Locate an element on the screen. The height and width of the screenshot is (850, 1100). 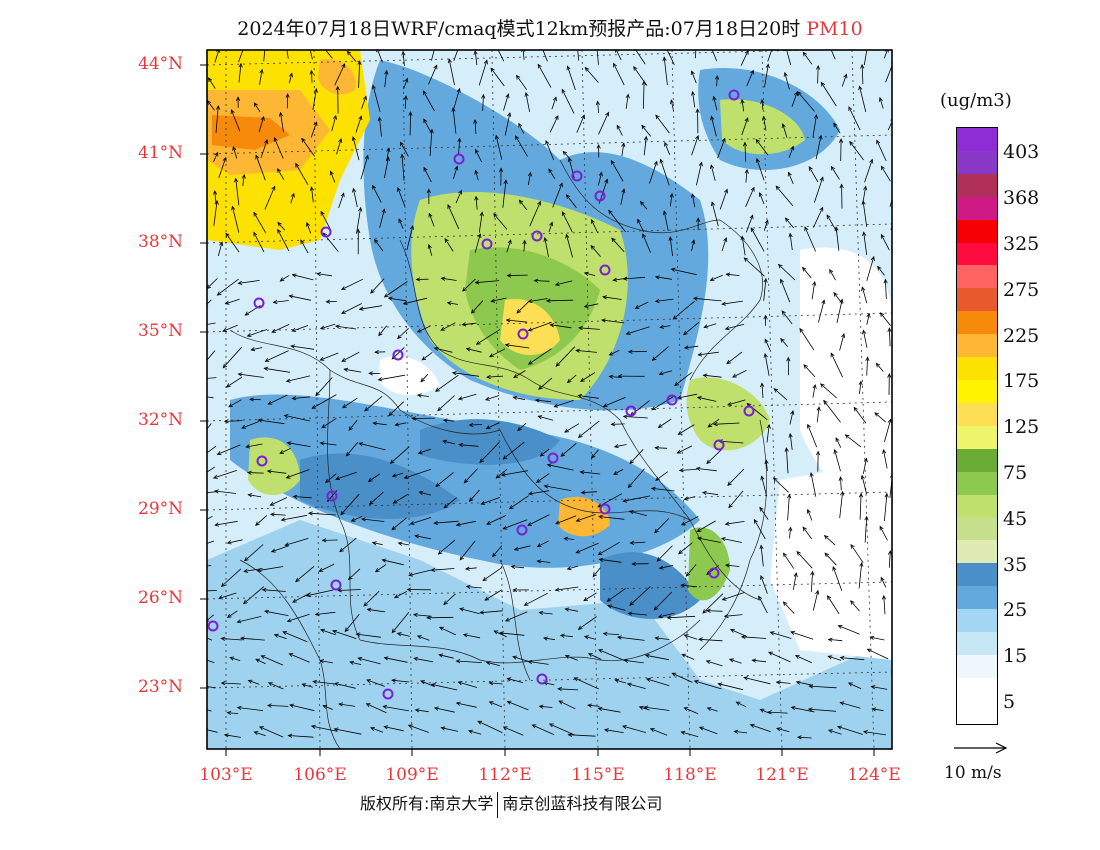
legend-level: 25 is located at coordinates (1015, 610).